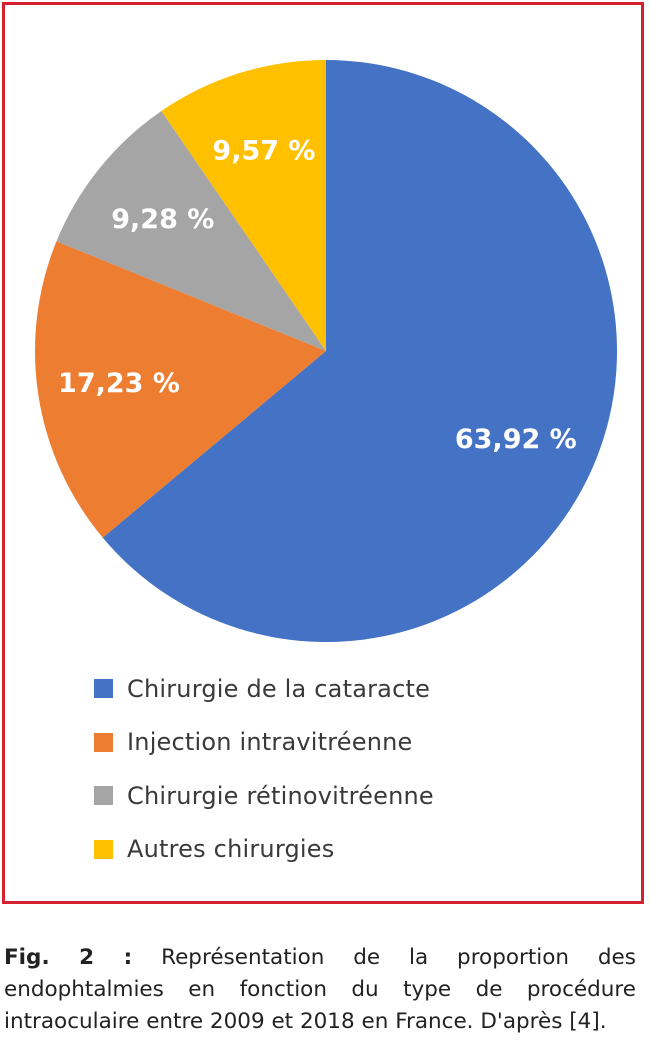 Image resolution: width=650 pixels, height=1045 pixels. What do you see at coordinates (280, 795) in the screenshot?
I see `legend-label: Chirurgie rétinovitréenne` at bounding box center [280, 795].